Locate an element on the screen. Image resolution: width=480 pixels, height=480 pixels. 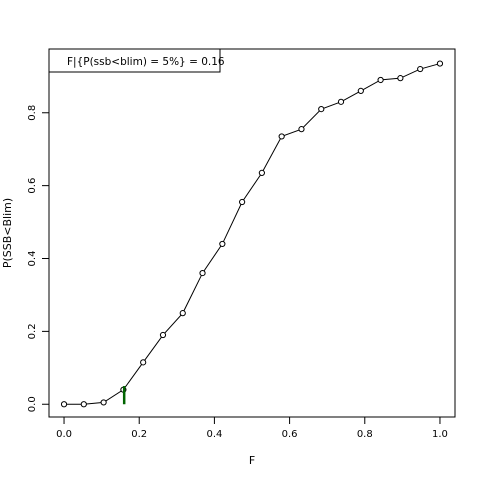
x-tick-label: 0.2 is located at coordinates (139, 434).